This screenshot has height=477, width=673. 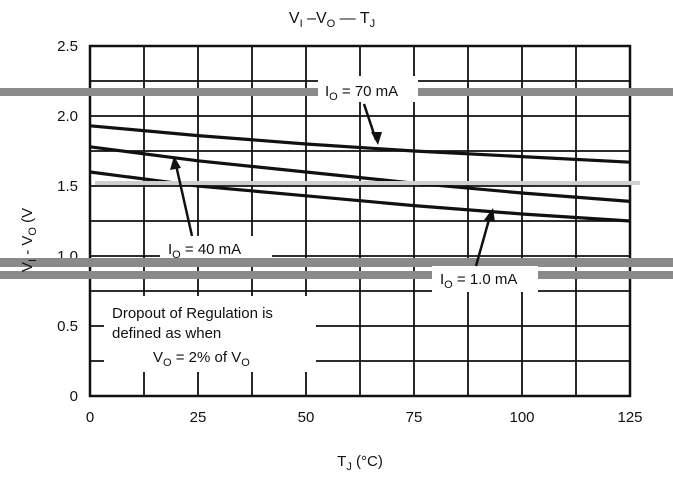 I want to click on note-line-1: Dropout of Regulation is, so click(x=192, y=313).